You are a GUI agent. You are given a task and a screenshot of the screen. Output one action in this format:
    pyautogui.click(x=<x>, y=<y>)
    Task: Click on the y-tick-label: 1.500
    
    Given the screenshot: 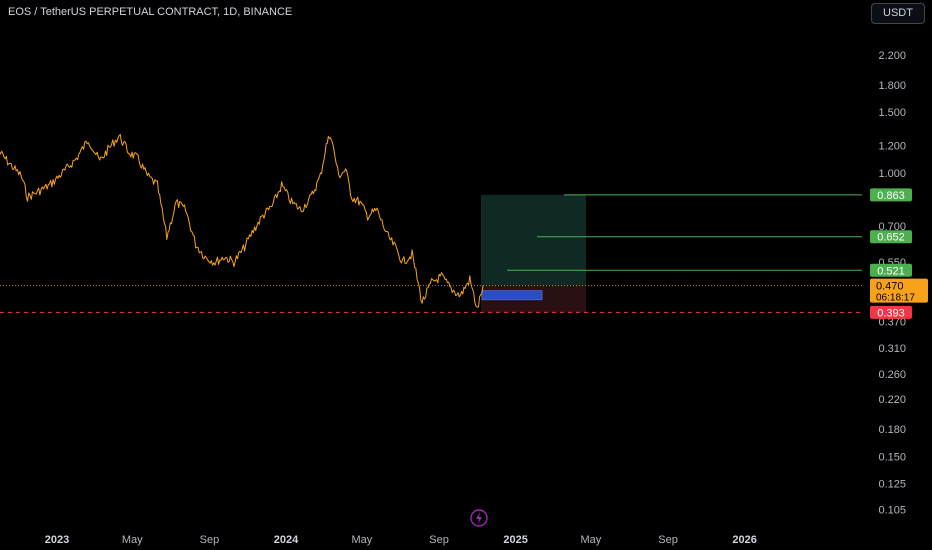 What is the action you would take?
    pyautogui.click(x=892, y=113)
    